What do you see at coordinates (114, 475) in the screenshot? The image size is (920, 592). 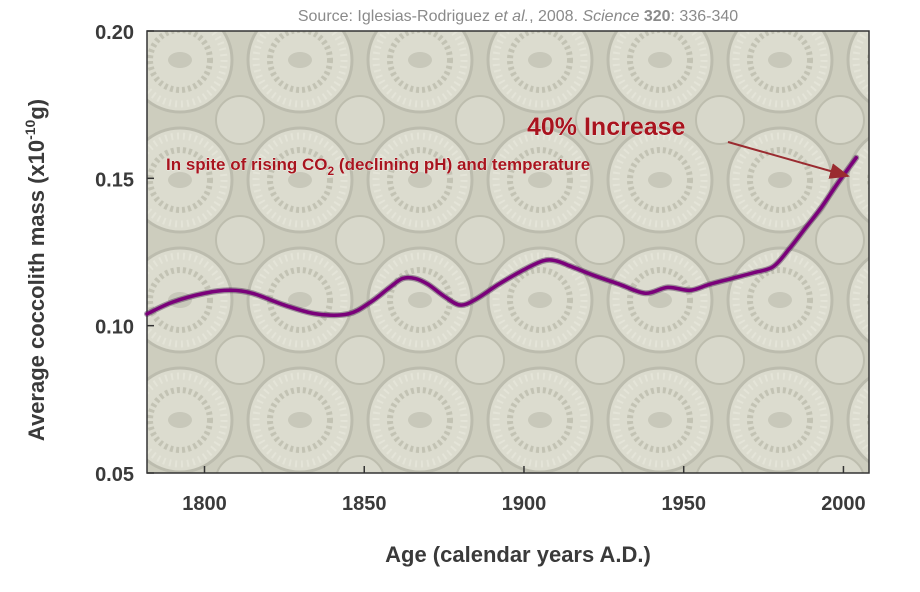 I see `y-tick-label: 0.05` at bounding box center [114, 475].